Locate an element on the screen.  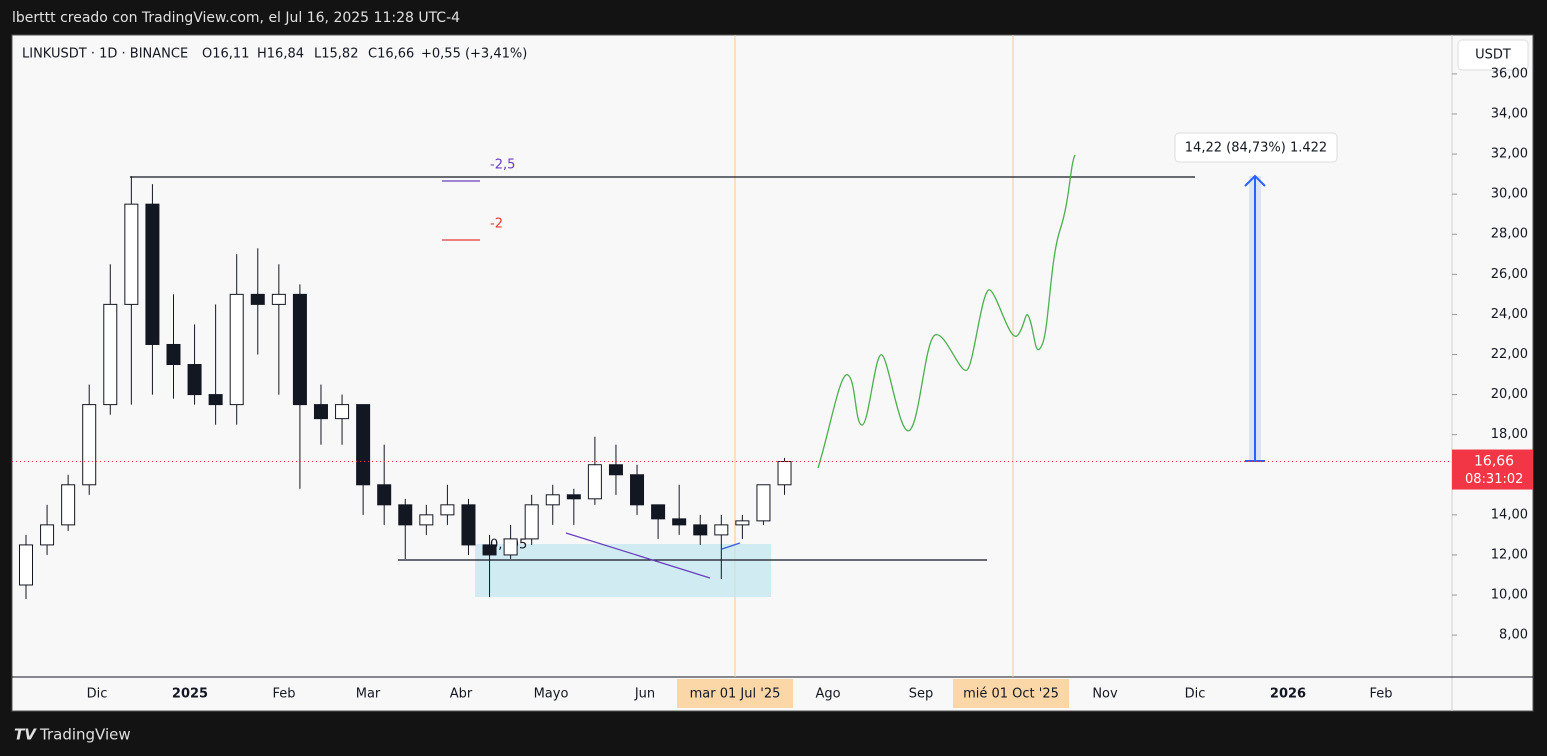
y-tick-label: 34,00 is located at coordinates (1509, 113).